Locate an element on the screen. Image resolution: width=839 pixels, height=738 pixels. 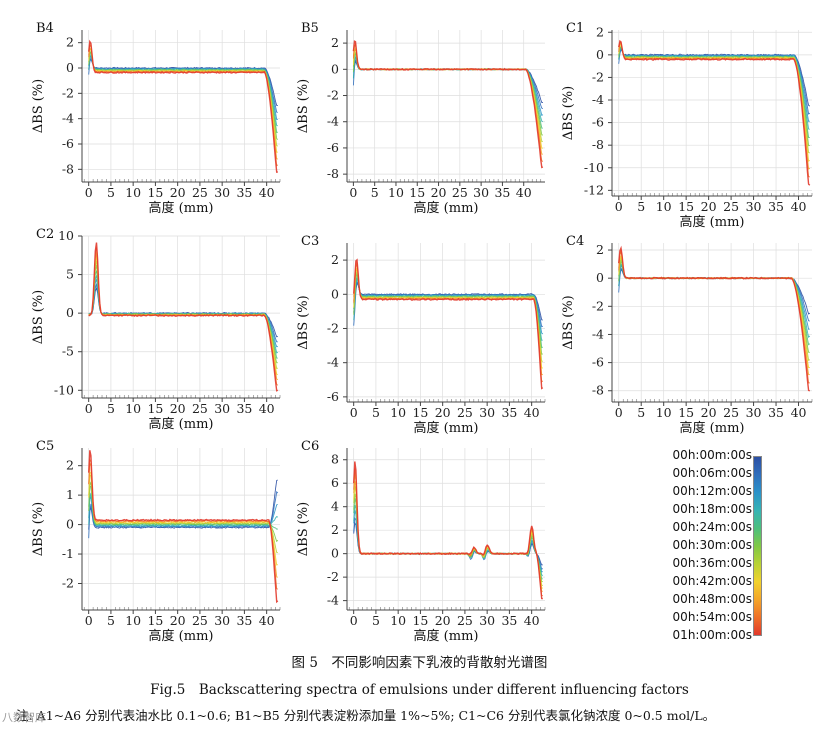
x-tick-label: 35 is located at coordinates (509, 412).